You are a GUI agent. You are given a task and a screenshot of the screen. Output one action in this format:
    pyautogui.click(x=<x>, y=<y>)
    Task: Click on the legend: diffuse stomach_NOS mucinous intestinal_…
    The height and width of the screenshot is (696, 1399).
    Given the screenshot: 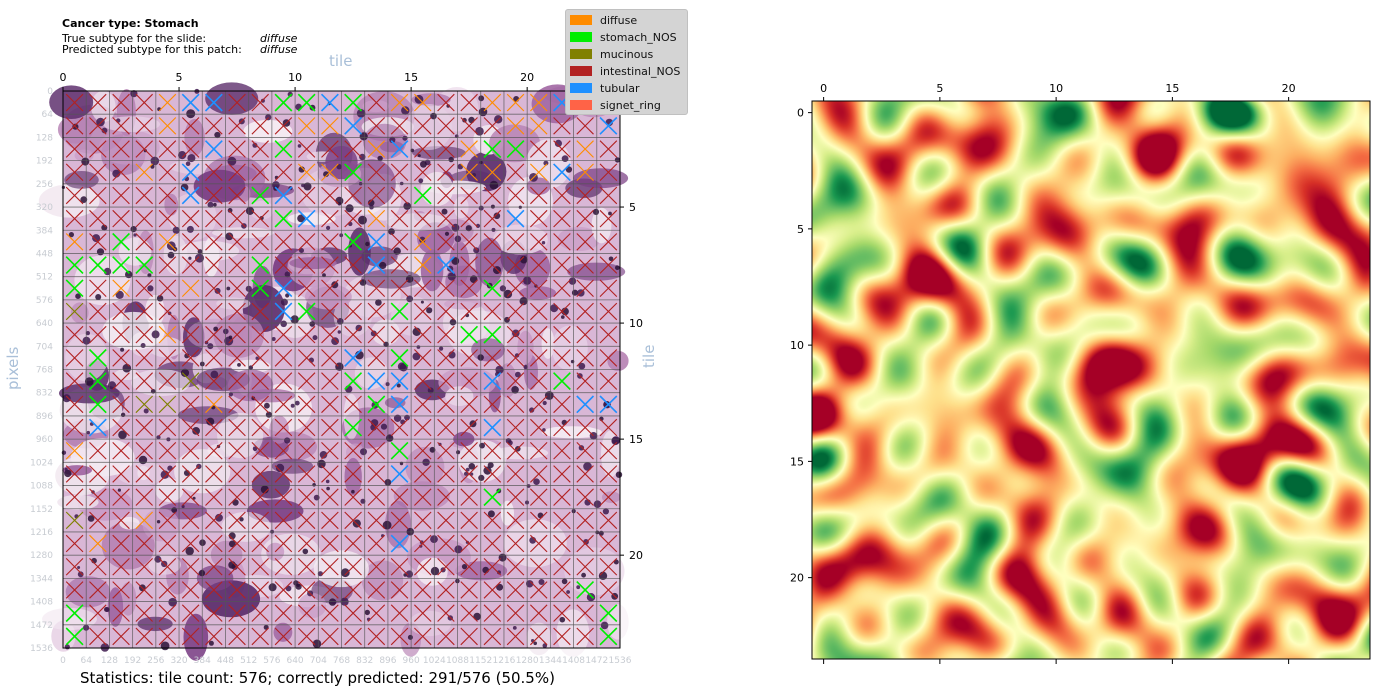 What is the action you would take?
    pyautogui.click(x=626, y=62)
    